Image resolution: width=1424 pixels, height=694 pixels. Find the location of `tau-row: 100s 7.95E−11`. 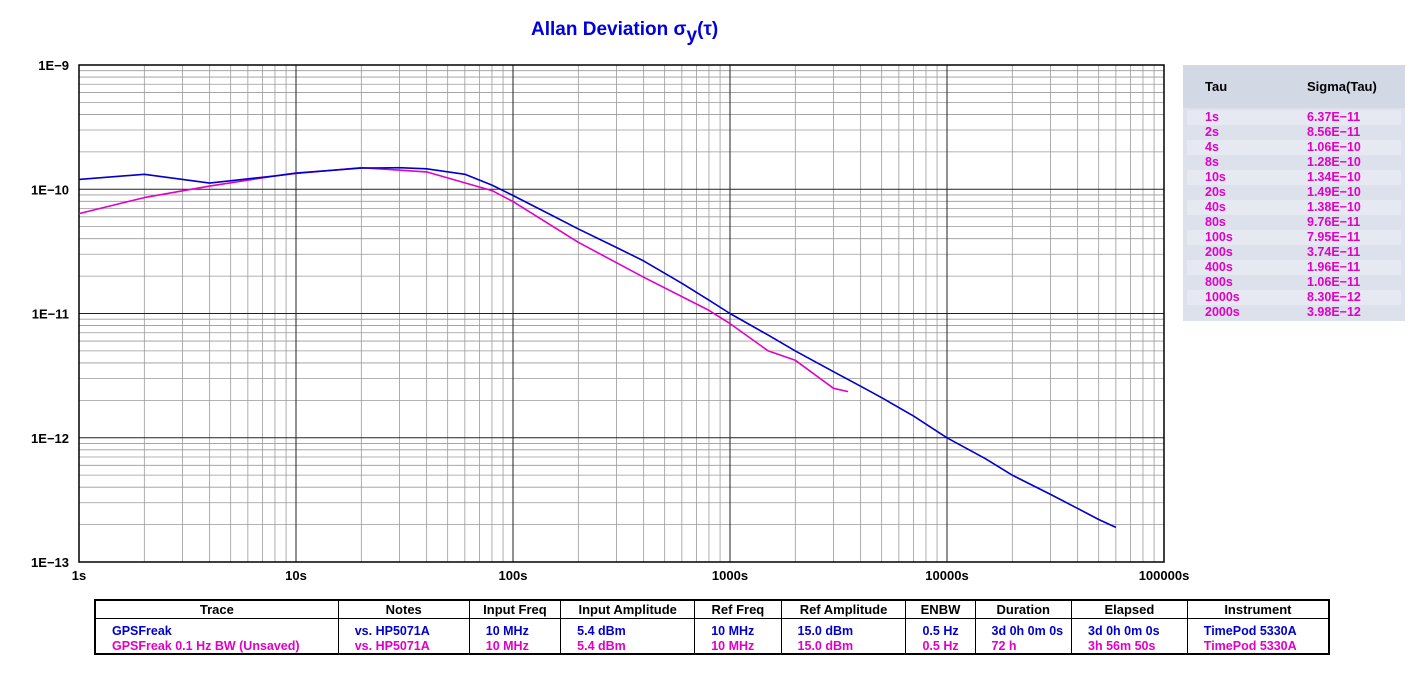

tau-row: 100s 7.95E−11 is located at coordinates (1294, 237).